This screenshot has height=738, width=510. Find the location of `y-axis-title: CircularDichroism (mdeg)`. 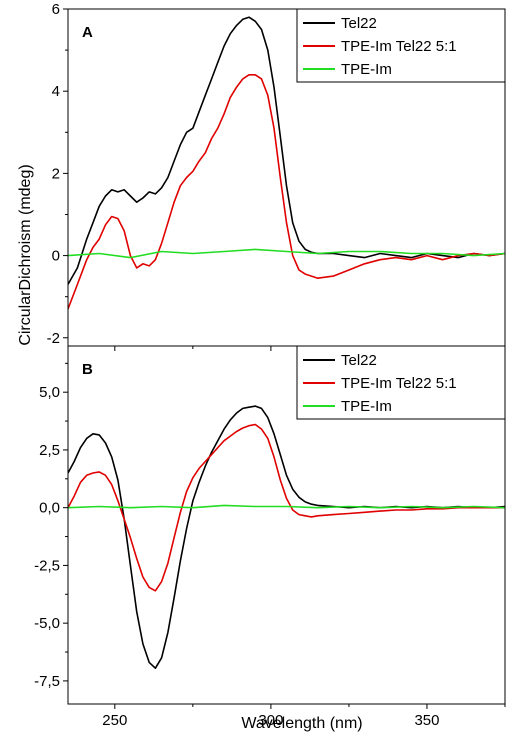

y-axis-title: CircularDichroism (mdeg) is located at coordinates (25, 254).